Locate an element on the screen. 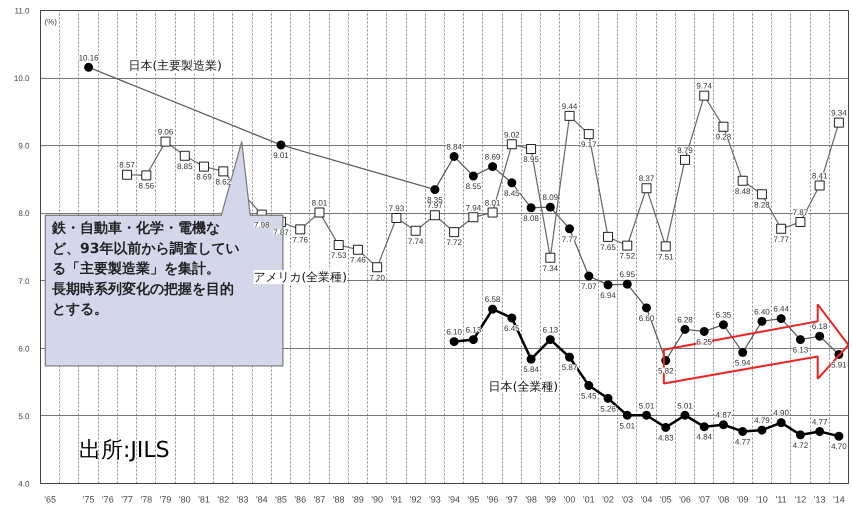 This screenshot has height=507, width=852. data-label: 8.48 is located at coordinates (743, 191).